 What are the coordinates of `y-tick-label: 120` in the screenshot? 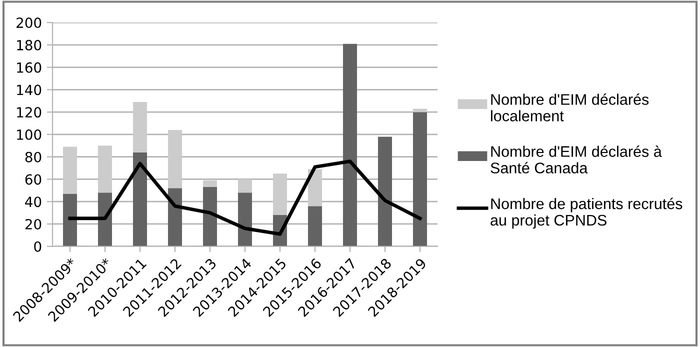 It's located at (29, 112).